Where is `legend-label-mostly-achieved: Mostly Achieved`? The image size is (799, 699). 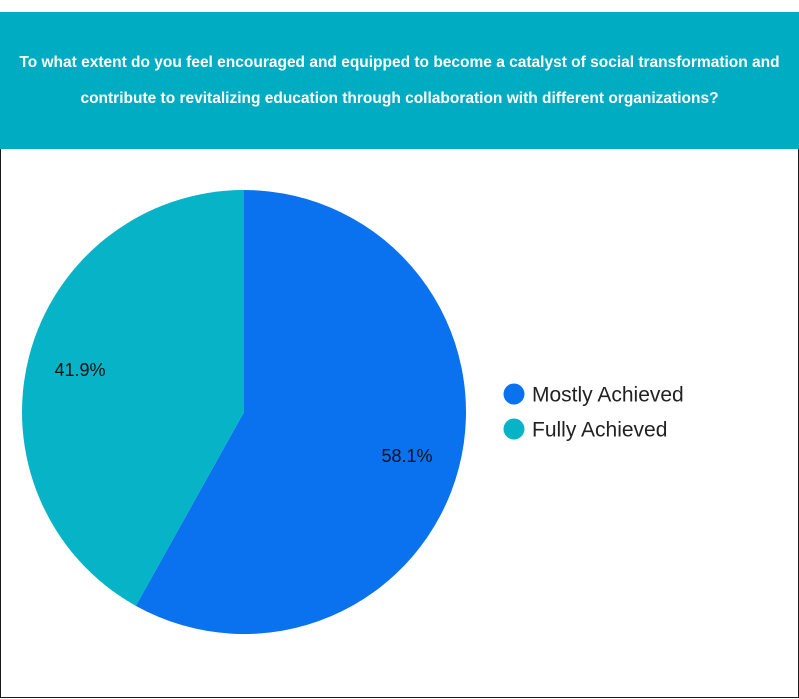 legend-label-mostly-achieved: Mostly Achieved is located at coordinates (608, 395).